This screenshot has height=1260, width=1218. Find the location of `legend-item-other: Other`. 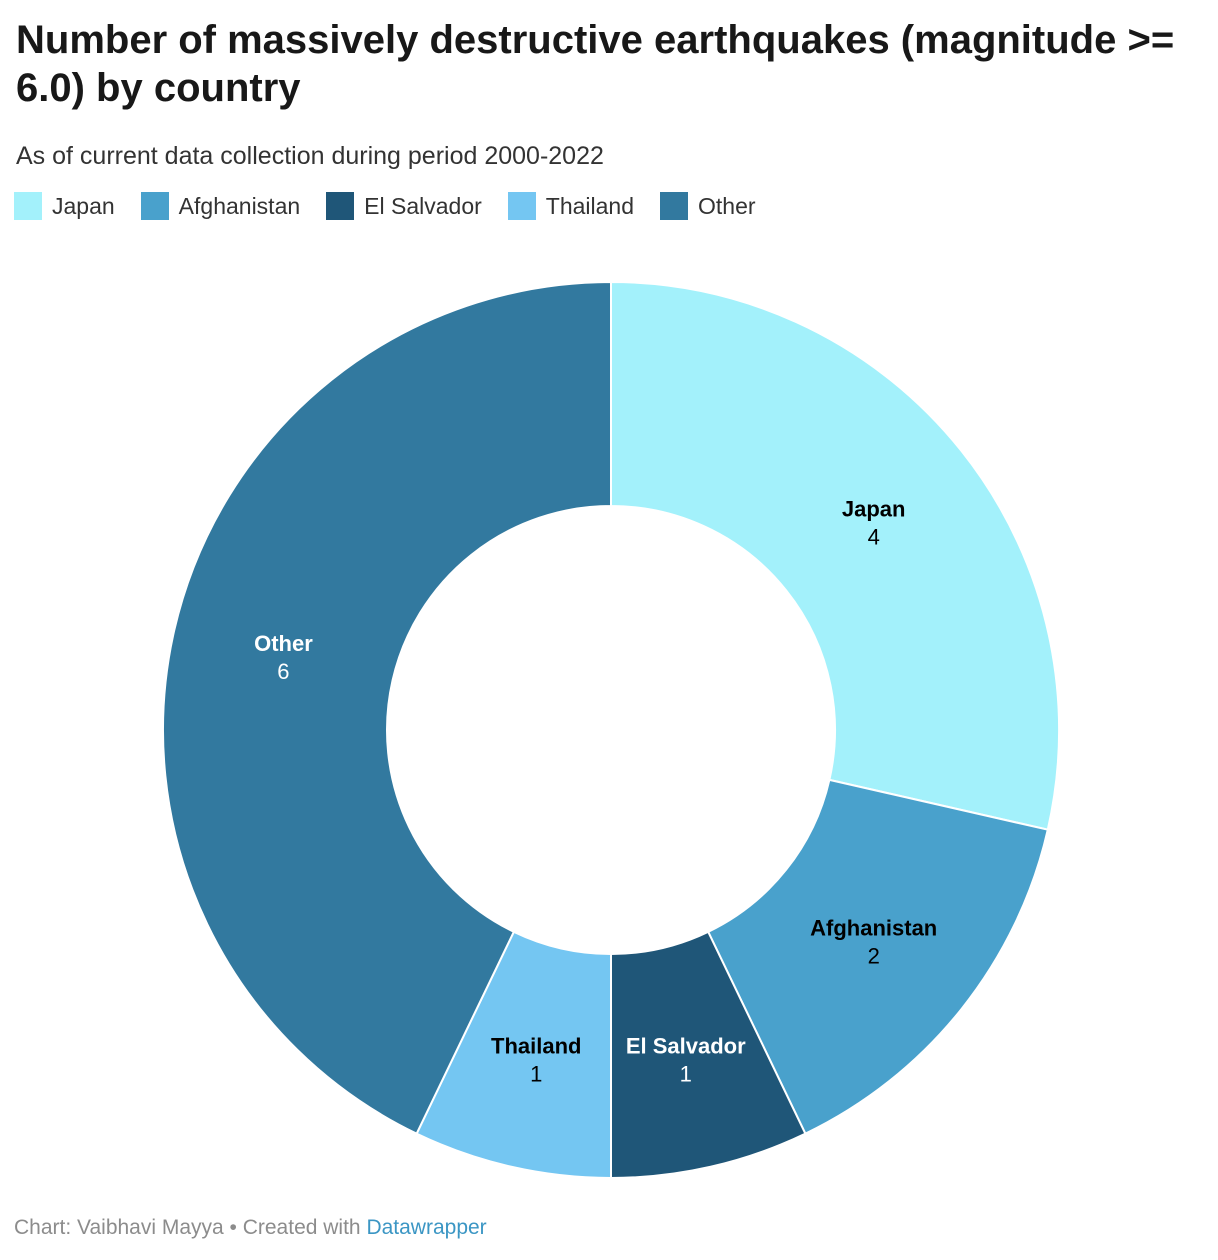

legend-item-other: Other is located at coordinates (708, 206).